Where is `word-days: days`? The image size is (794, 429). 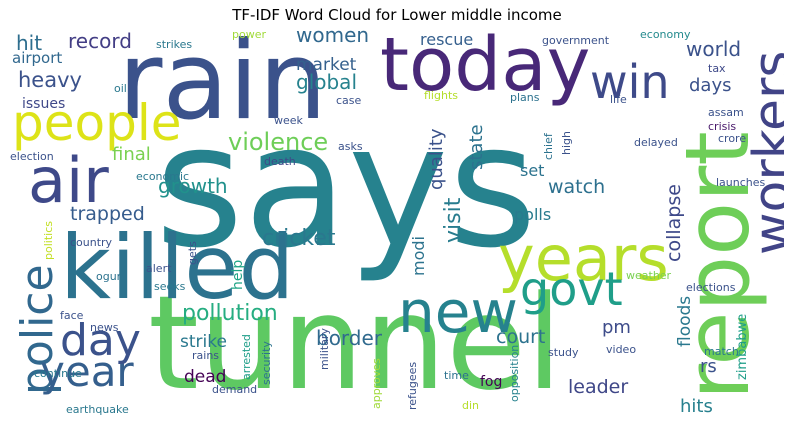 word-days: days is located at coordinates (710, 85).